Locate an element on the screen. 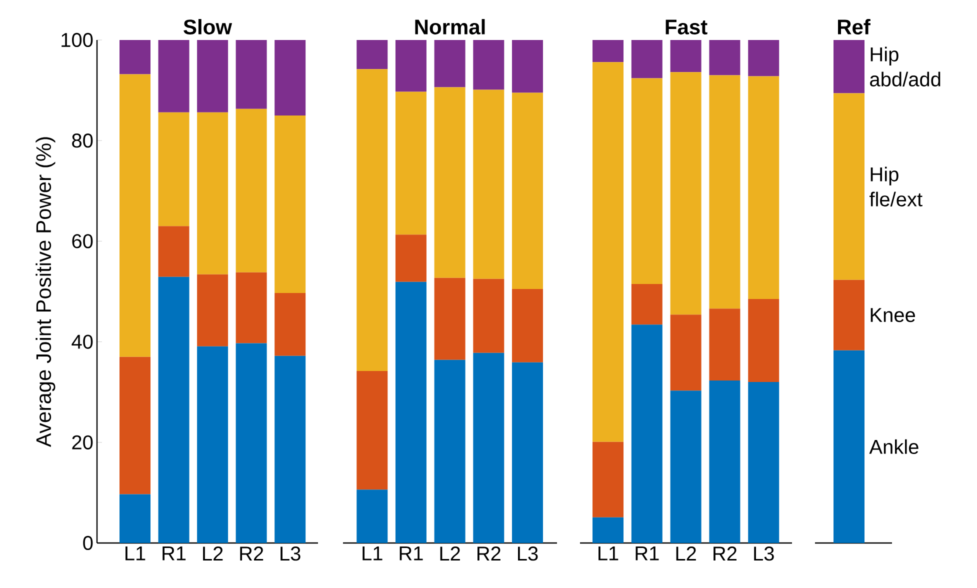 Image resolution: width=977 pixels, height=588 pixels. series-label: Ankle is located at coordinates (893, 446).